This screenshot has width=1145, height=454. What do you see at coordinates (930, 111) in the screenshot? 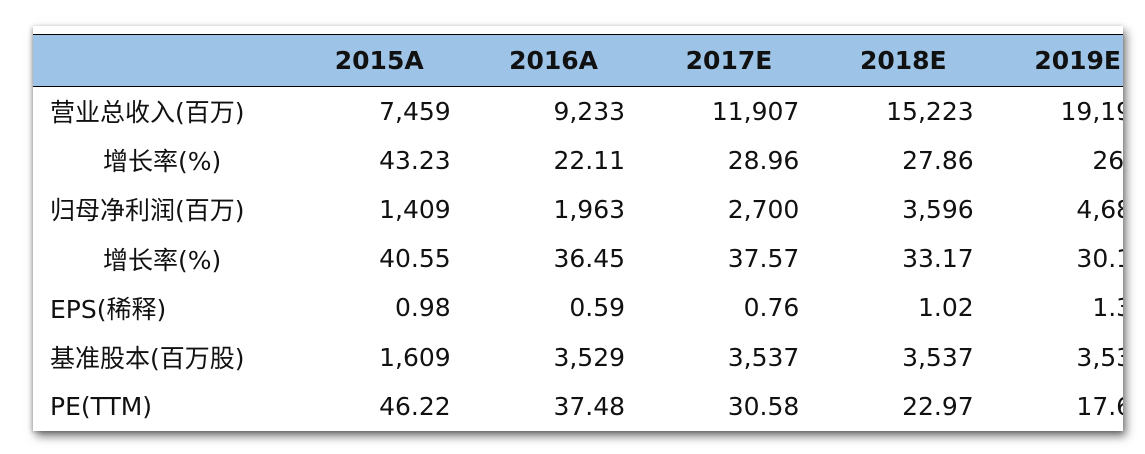
I see `table-cell: 15,223` at bounding box center [930, 111].